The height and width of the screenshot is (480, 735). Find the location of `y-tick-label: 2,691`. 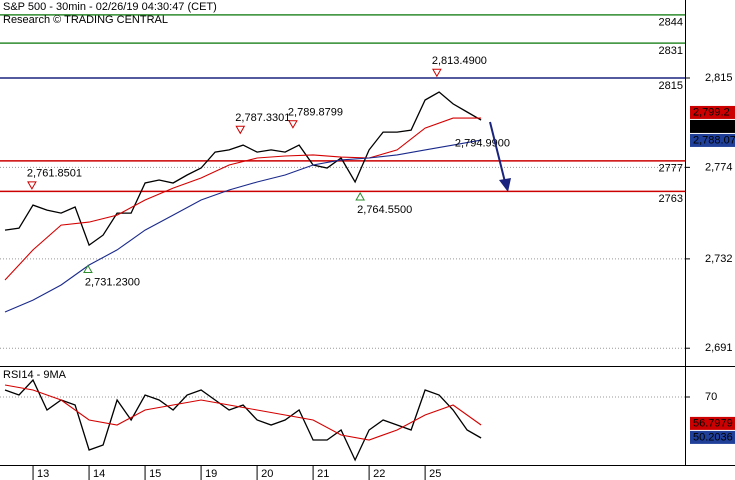

y-tick-label: 2,691 is located at coordinates (719, 348).